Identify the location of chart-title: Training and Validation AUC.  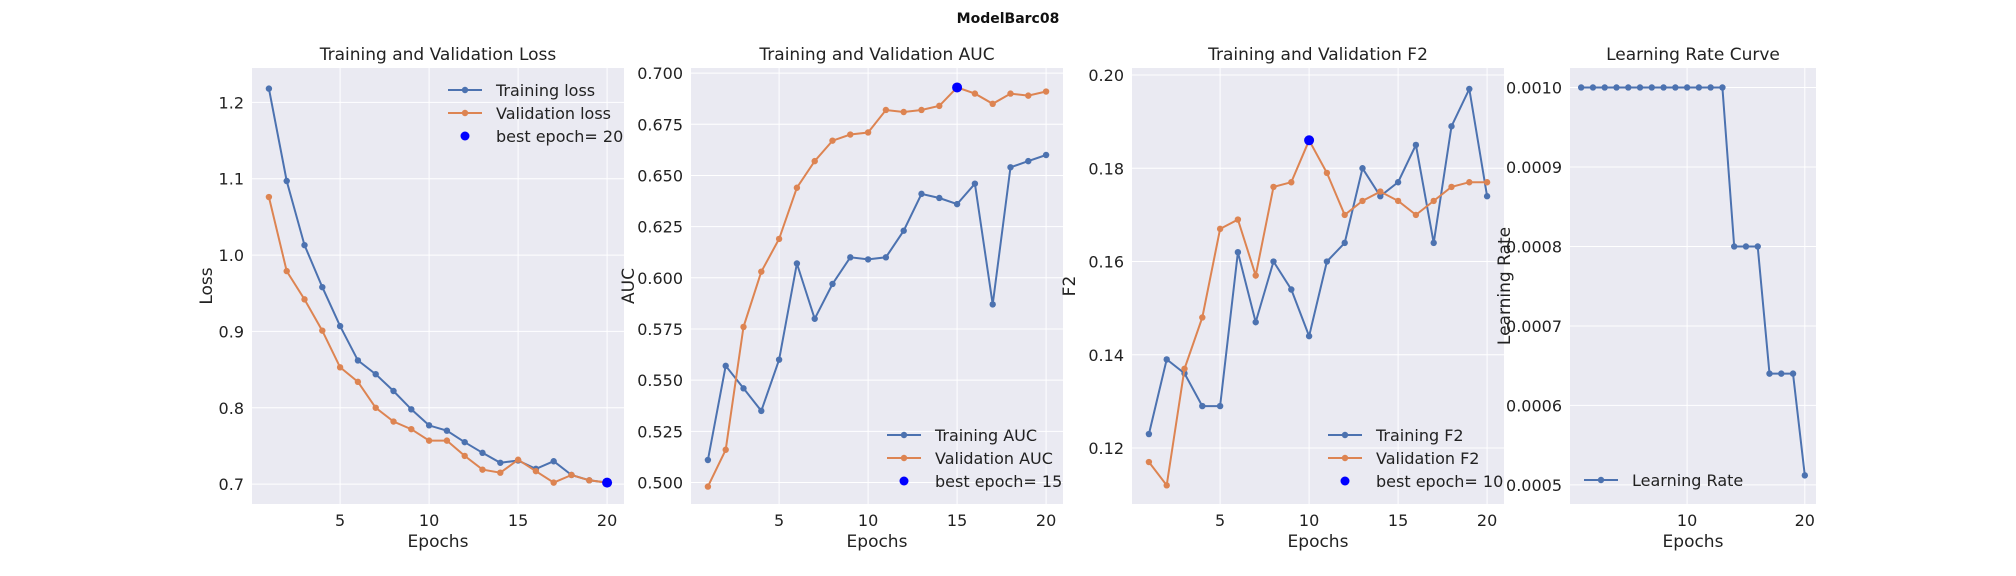
(876, 55).